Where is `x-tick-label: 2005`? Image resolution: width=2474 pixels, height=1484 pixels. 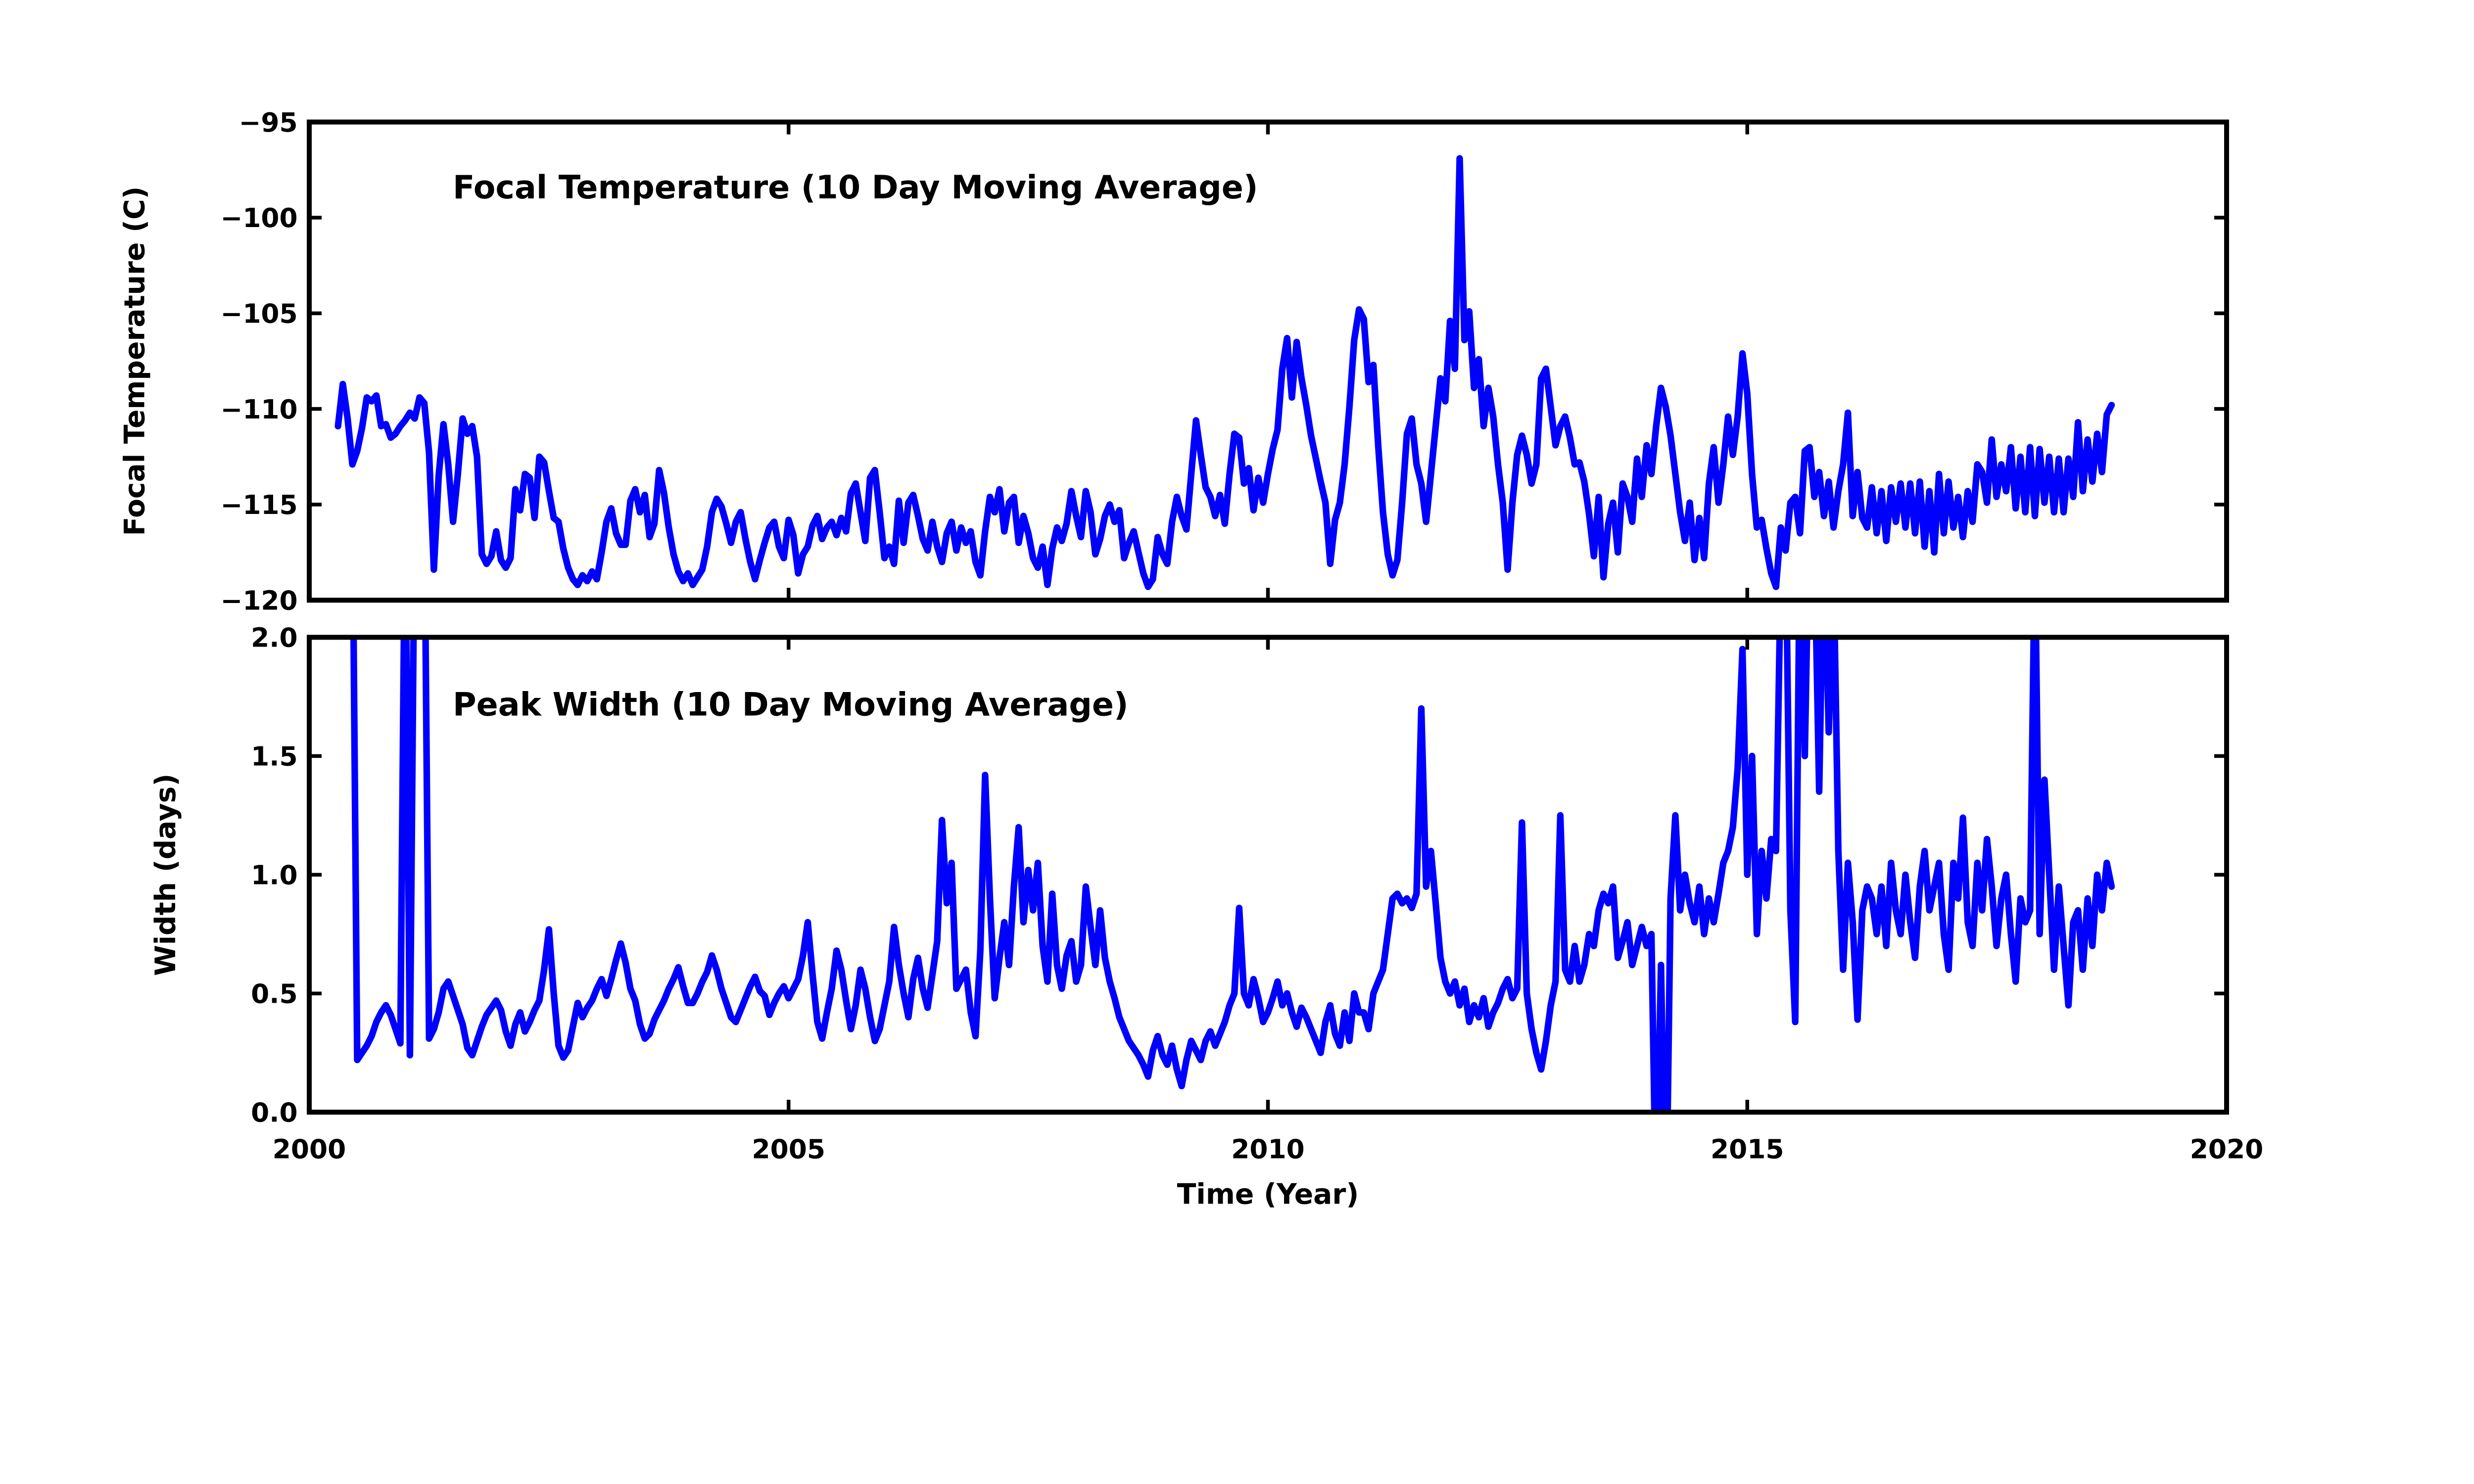 x-tick-label: 2005 is located at coordinates (788, 1149).